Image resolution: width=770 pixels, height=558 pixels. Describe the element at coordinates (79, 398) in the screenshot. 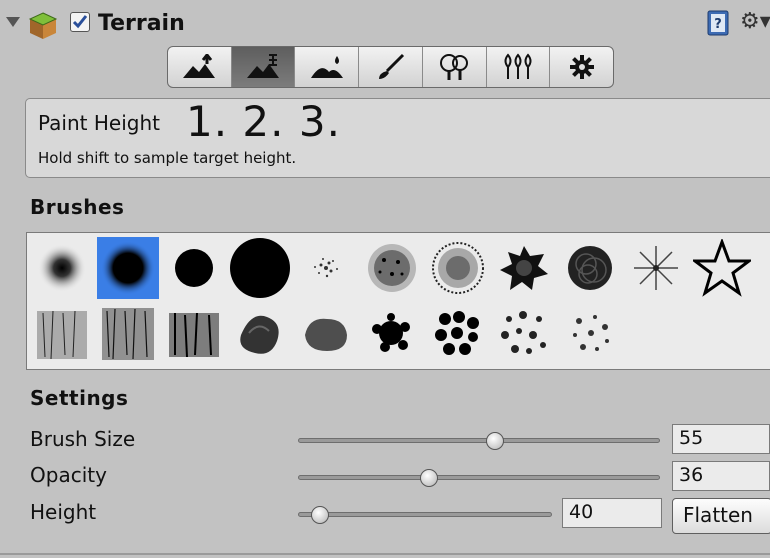

I see `settings-heading: Settings` at that location.